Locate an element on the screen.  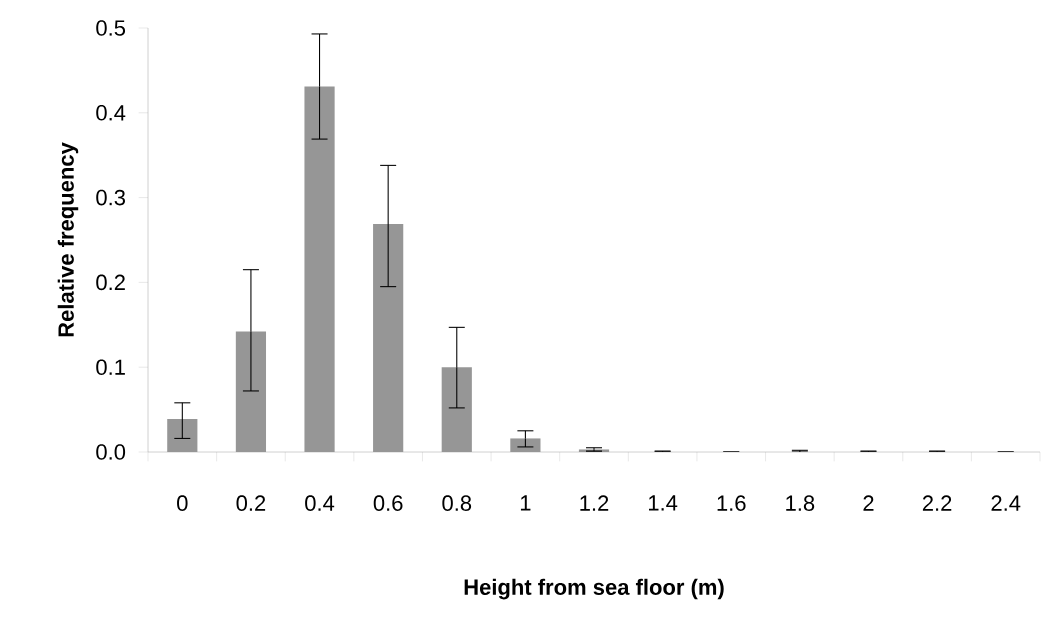
x-tick-label: 2 is located at coordinates (868, 503).